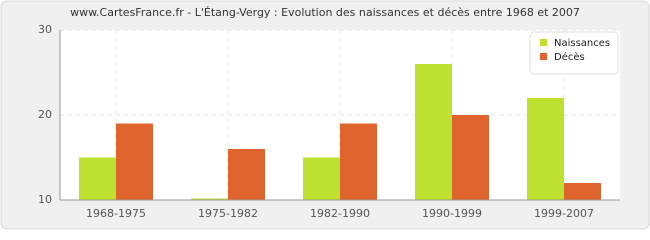 The image size is (650, 240). Describe the element at coordinates (582, 43) in the screenshot. I see `legend-label: Naissances` at that location.